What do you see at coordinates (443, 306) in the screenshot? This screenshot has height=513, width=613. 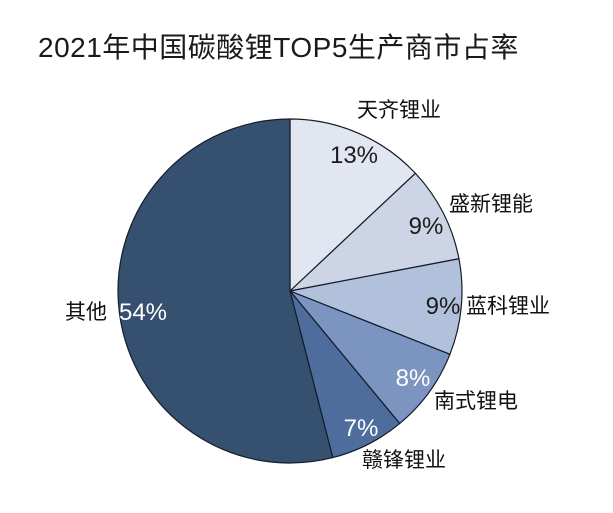 I see `slice-percent-lanke-lithium: 9%` at bounding box center [443, 306].